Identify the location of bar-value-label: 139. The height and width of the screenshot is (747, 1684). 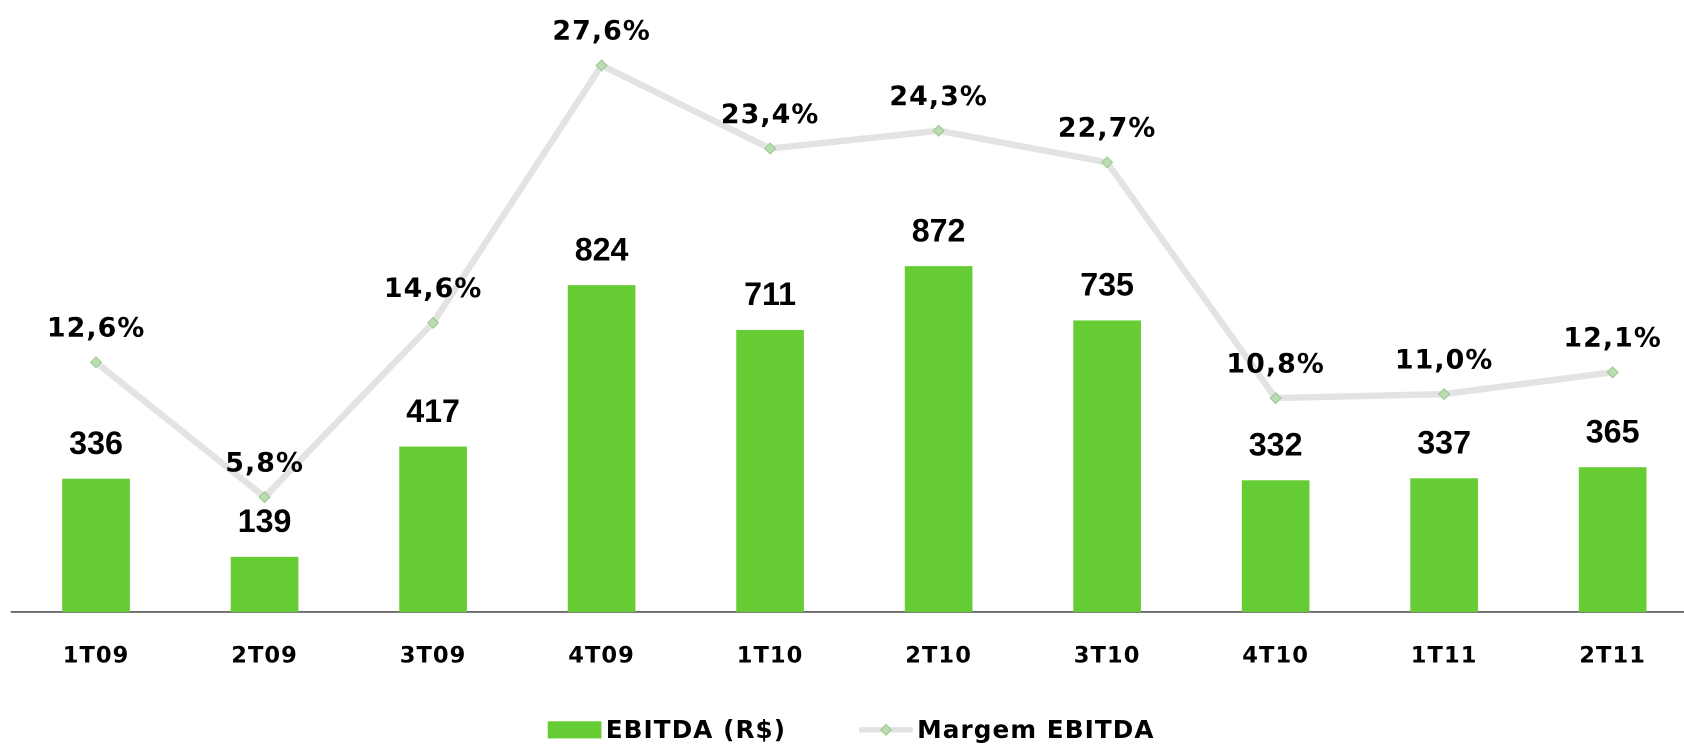
(265, 521).